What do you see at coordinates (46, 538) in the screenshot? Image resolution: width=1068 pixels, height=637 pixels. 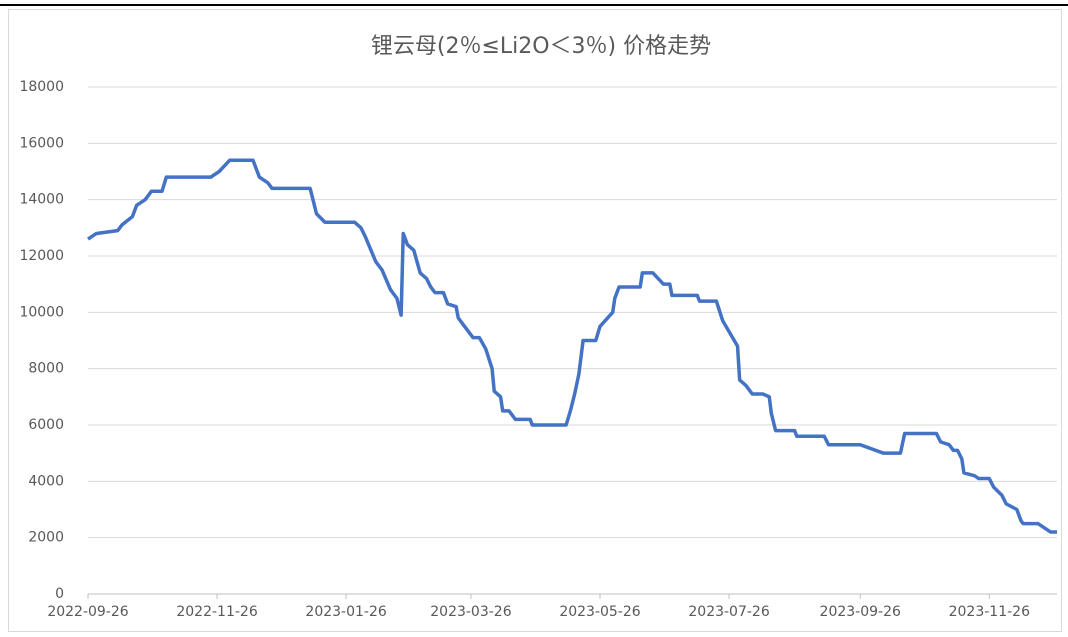 I see `y-tick-label: 2000` at bounding box center [46, 538].